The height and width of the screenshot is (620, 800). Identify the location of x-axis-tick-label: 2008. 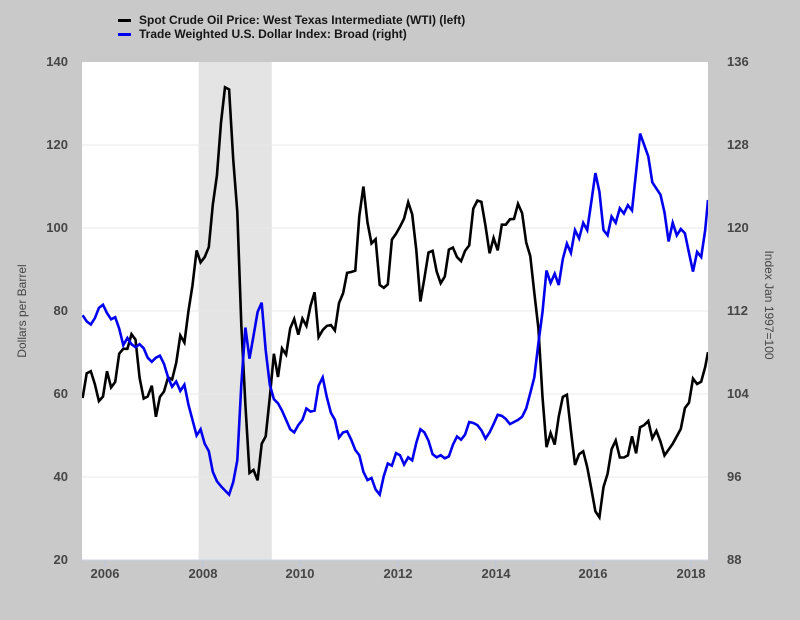
(203, 573).